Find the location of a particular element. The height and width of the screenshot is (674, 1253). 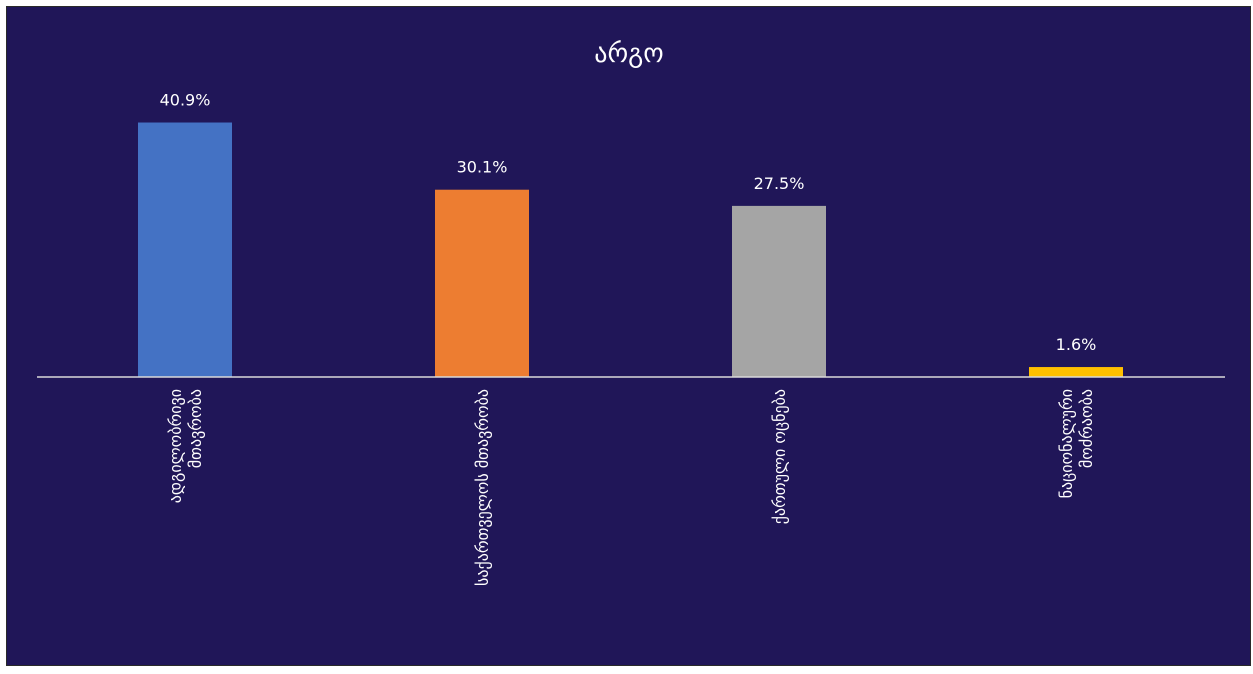

category-label-1-line-2: მთავრობა is located at coordinates (195, 428).